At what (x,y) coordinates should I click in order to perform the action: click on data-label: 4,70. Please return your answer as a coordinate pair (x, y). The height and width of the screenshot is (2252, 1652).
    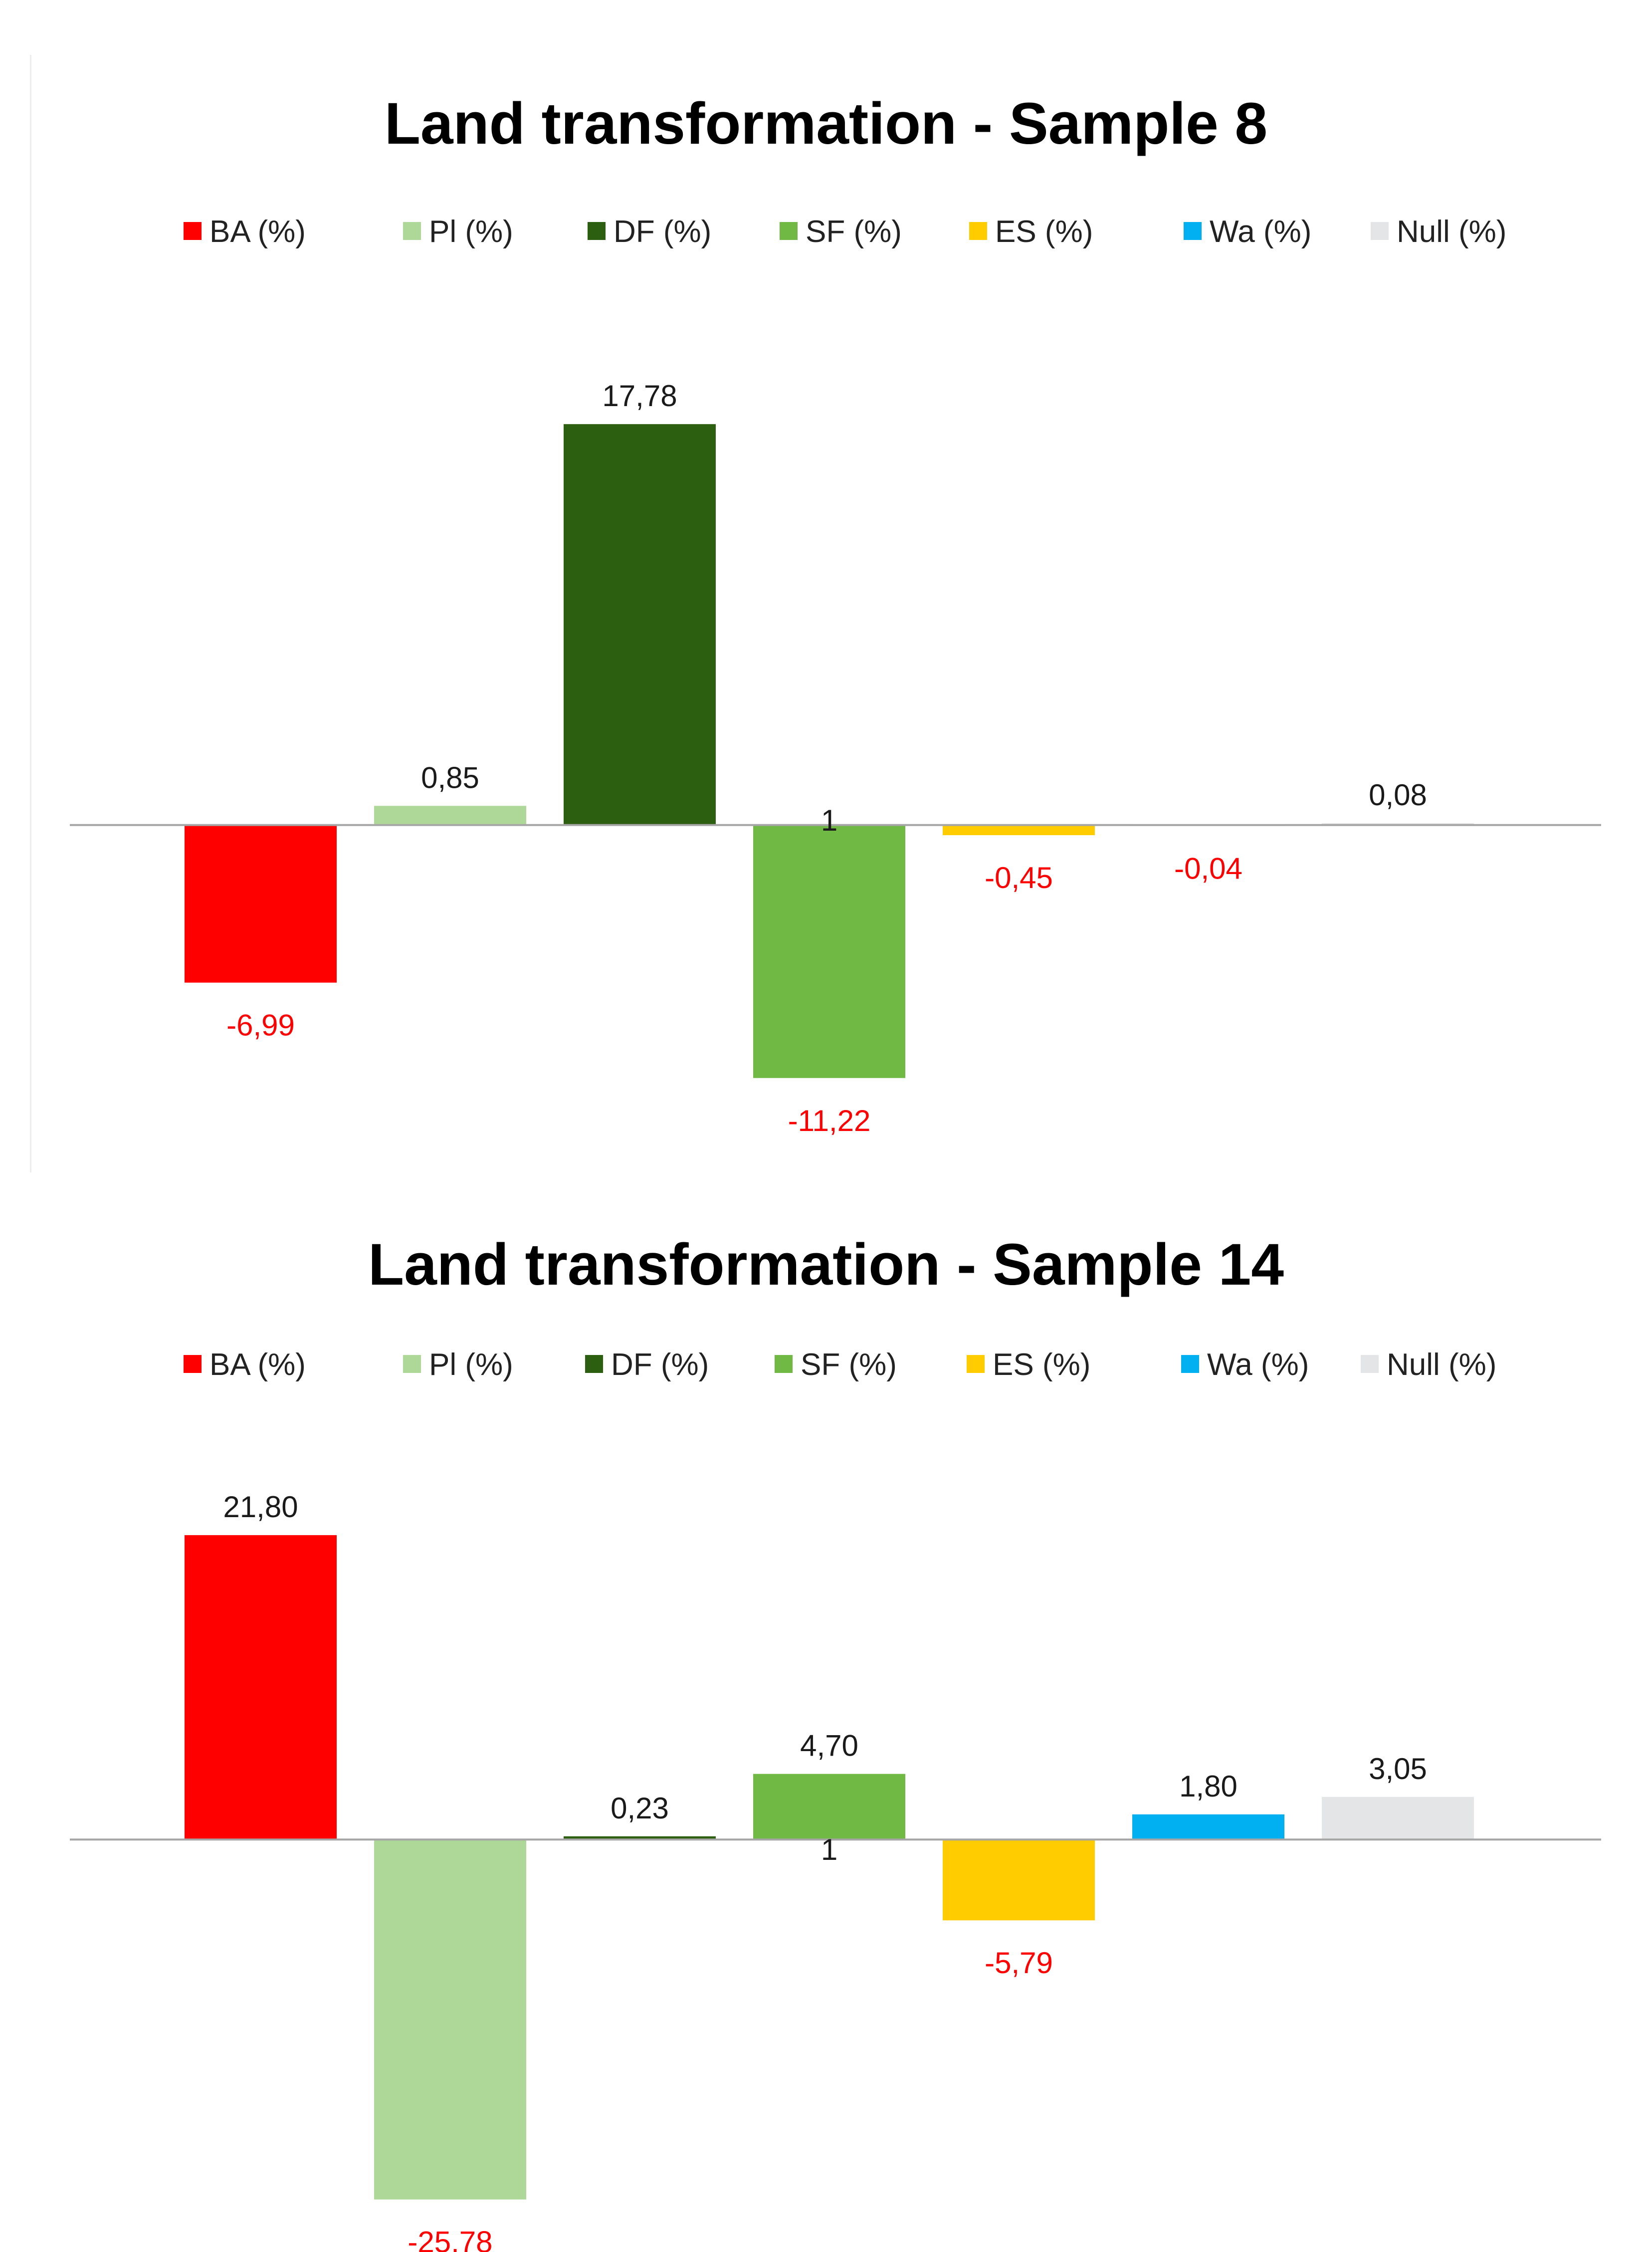
    Looking at the image, I should click on (829, 1746).